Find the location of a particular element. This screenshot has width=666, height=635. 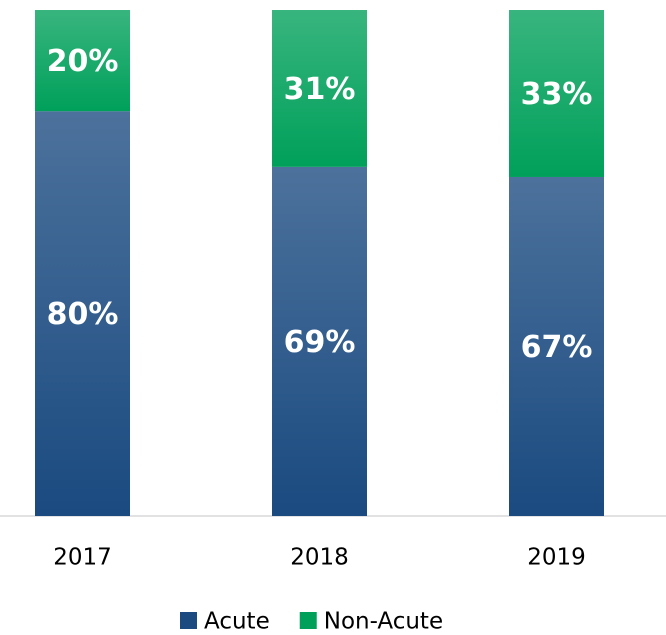

data-label: 69% is located at coordinates (320, 342).